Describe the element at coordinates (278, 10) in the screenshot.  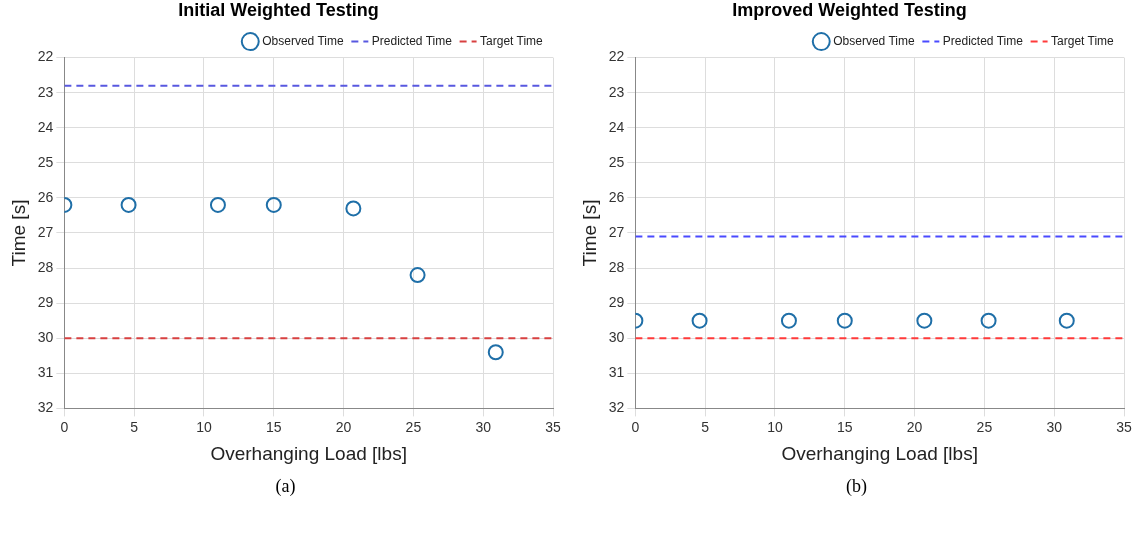
I see `chart-title: Initial Weighted Testing` at that location.